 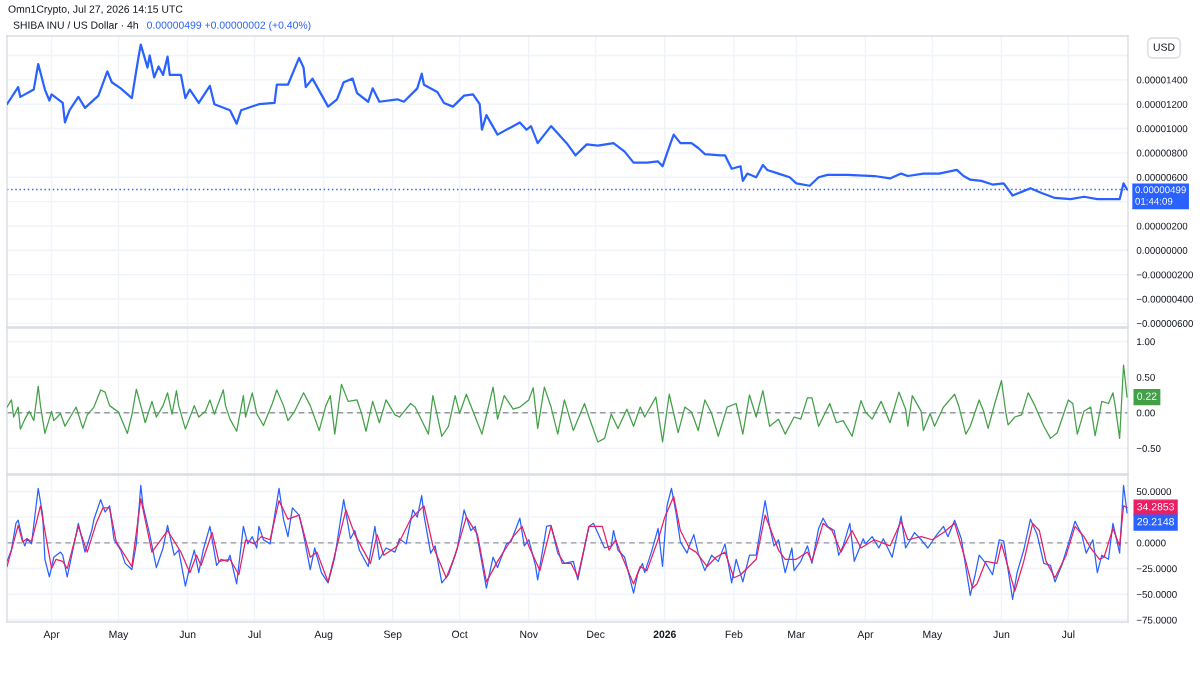 I want to click on x-tick-label: Feb, so click(x=734, y=634).